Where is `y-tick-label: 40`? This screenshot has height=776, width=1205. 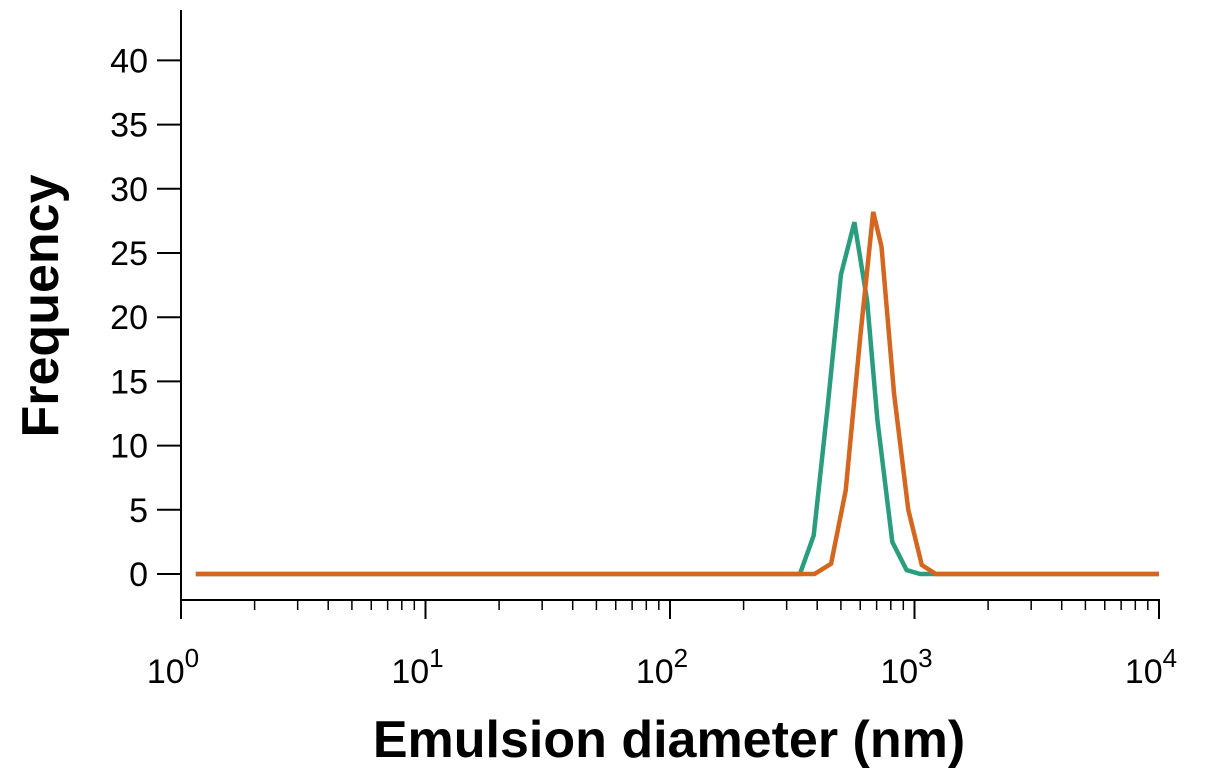 y-tick-label: 40 is located at coordinates (129, 61).